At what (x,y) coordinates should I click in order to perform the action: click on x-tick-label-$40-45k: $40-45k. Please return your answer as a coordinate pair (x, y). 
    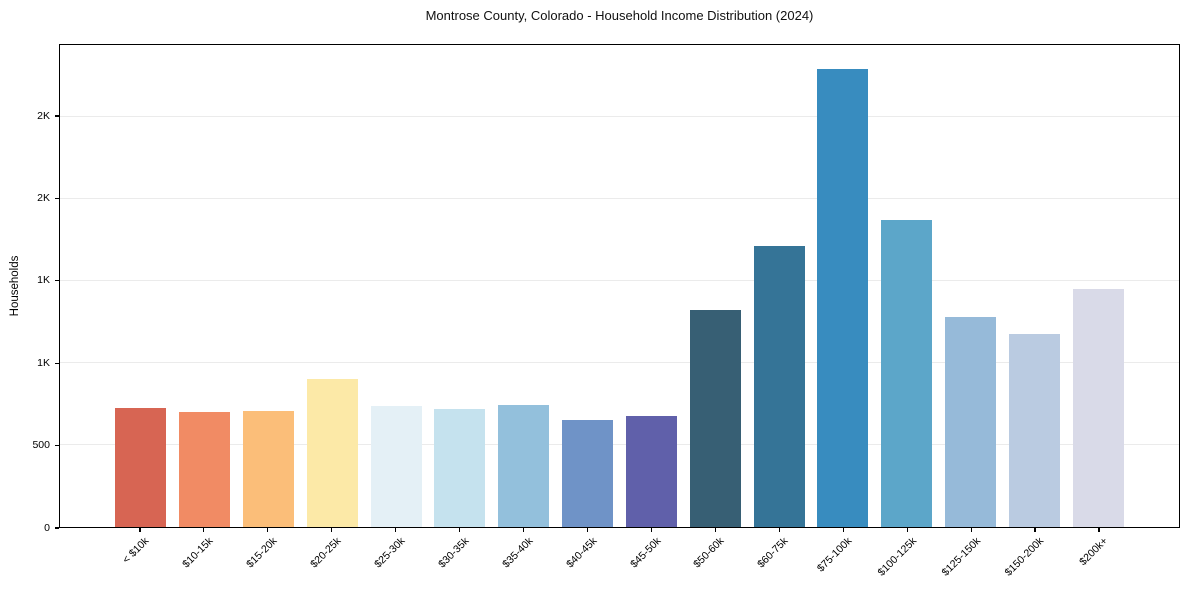
    Looking at the image, I should click on (581, 553).